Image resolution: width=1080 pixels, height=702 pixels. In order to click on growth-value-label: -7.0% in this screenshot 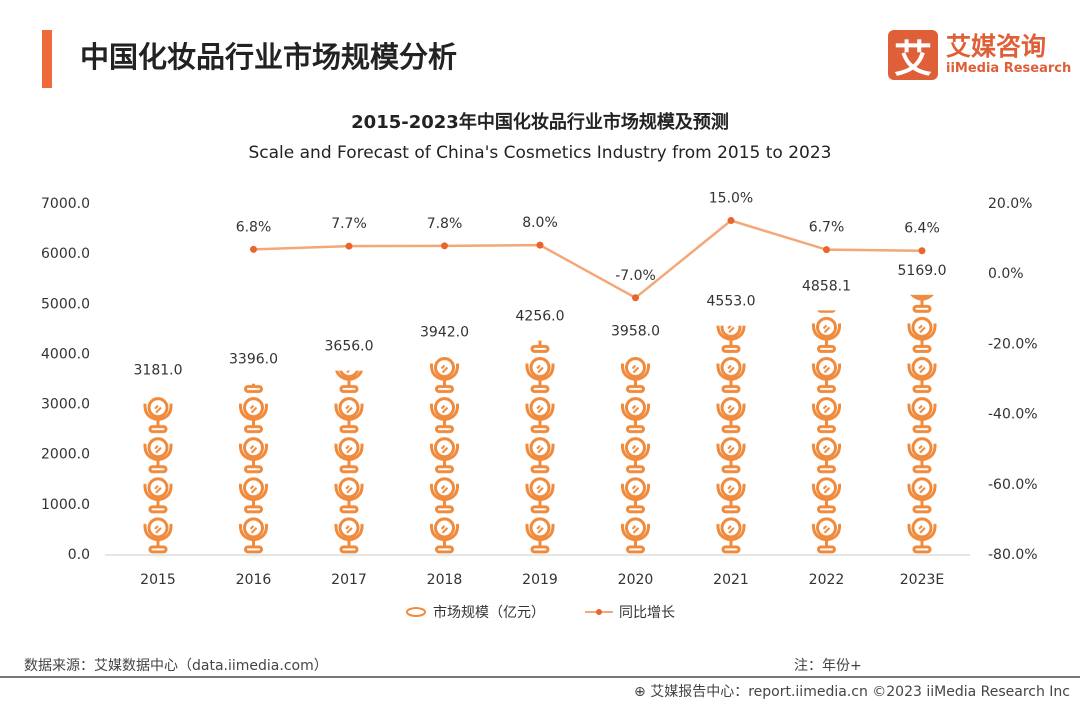, I will do `click(635, 276)`.